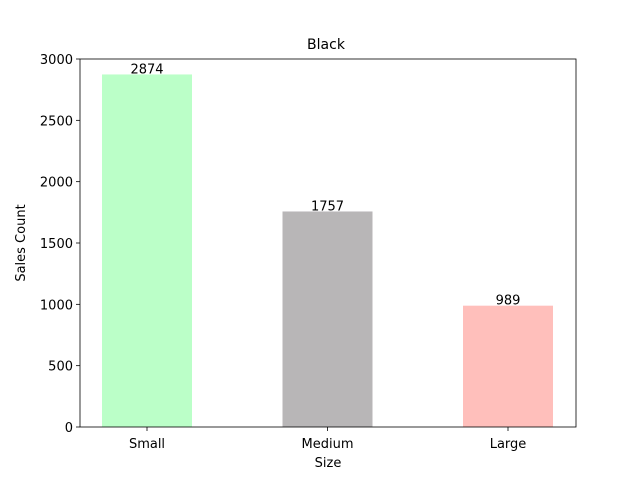 The height and width of the screenshot is (480, 640). I want to click on value-label: 2874, so click(146, 69).